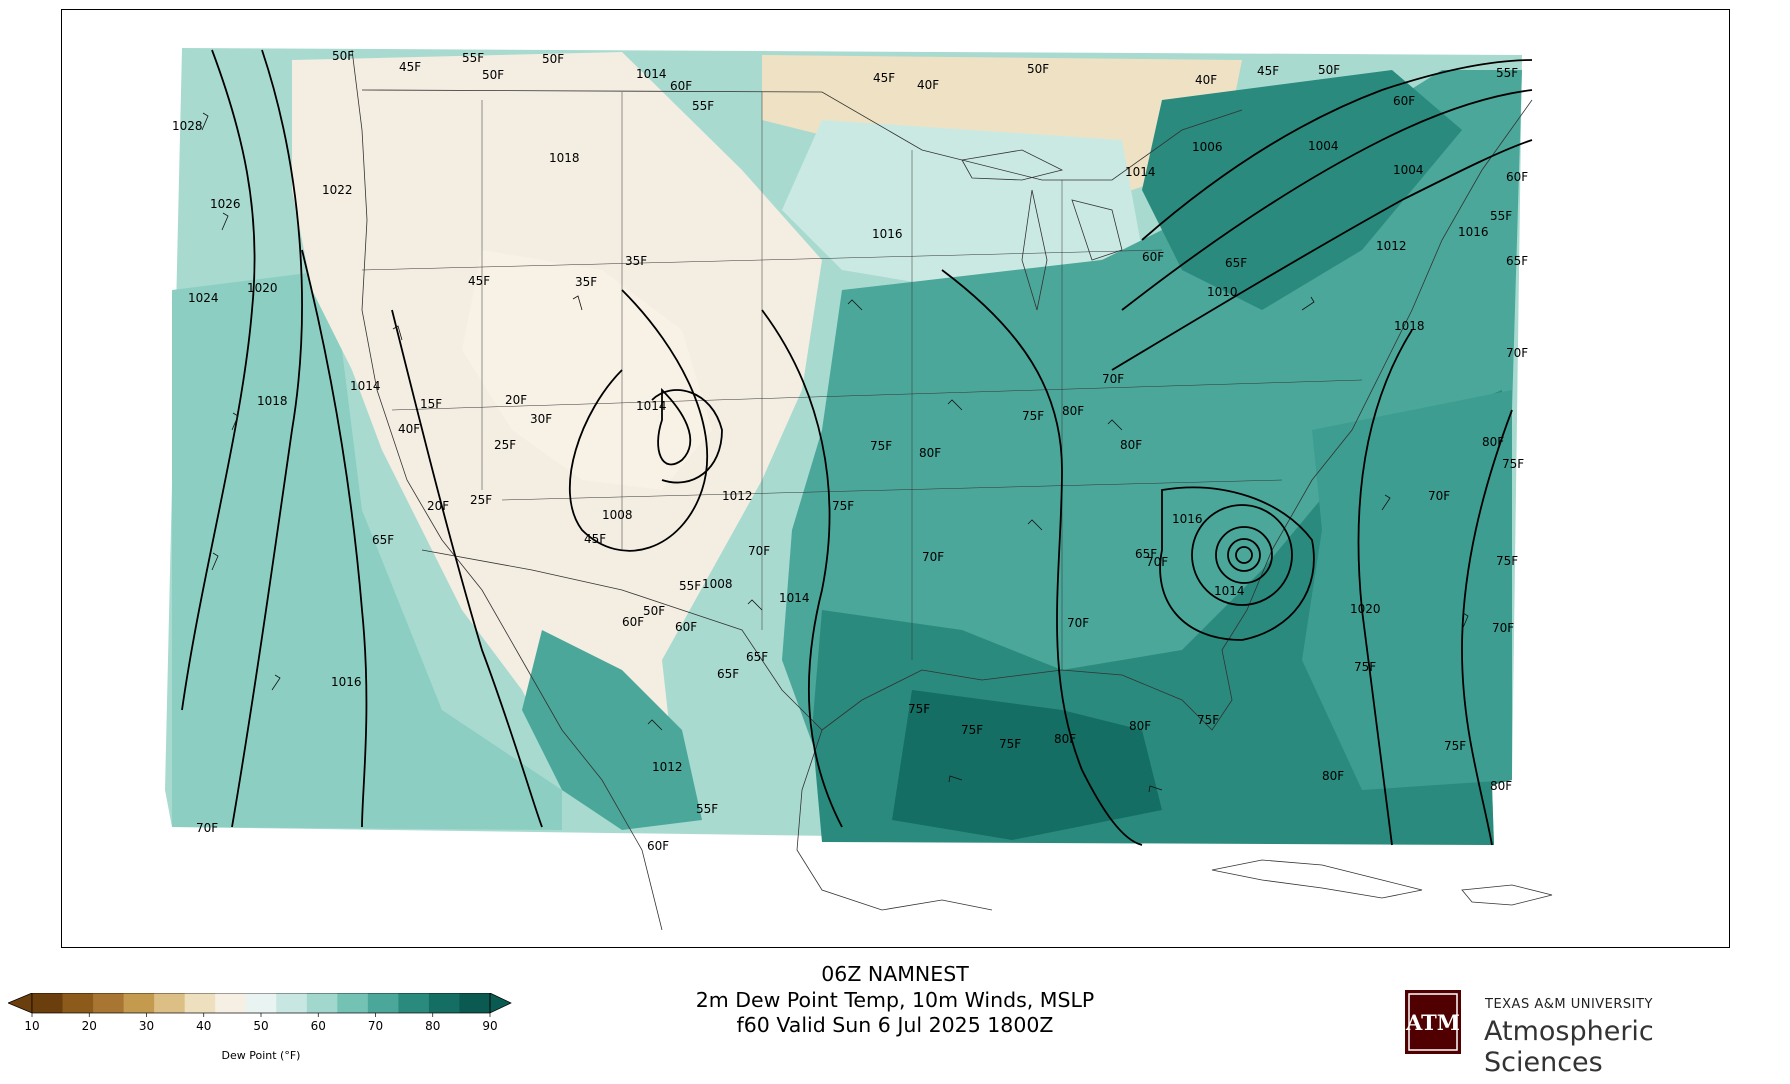 The image size is (1790, 1084). I want to click on isobar-1014-plains, so click(802, 568).